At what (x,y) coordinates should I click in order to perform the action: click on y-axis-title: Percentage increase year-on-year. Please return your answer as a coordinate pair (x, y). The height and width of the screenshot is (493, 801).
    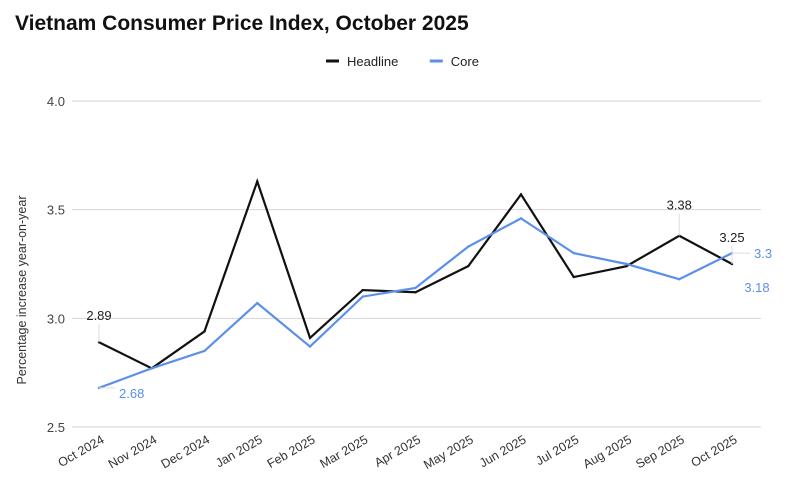
    Looking at the image, I should click on (22, 290).